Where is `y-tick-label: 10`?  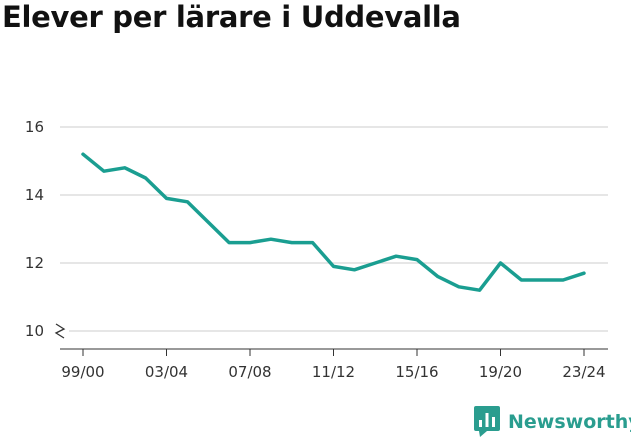
y-tick-label: 10 is located at coordinates (34, 331).